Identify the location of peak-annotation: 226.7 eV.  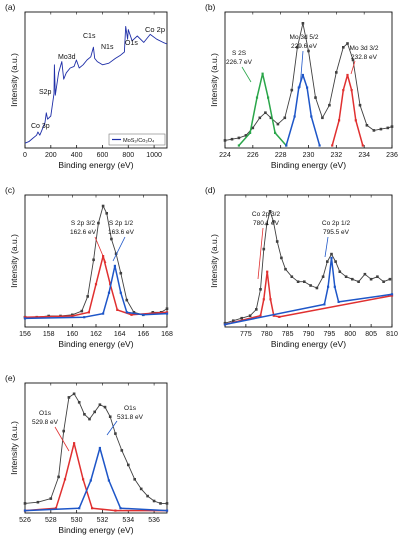
(239, 62).